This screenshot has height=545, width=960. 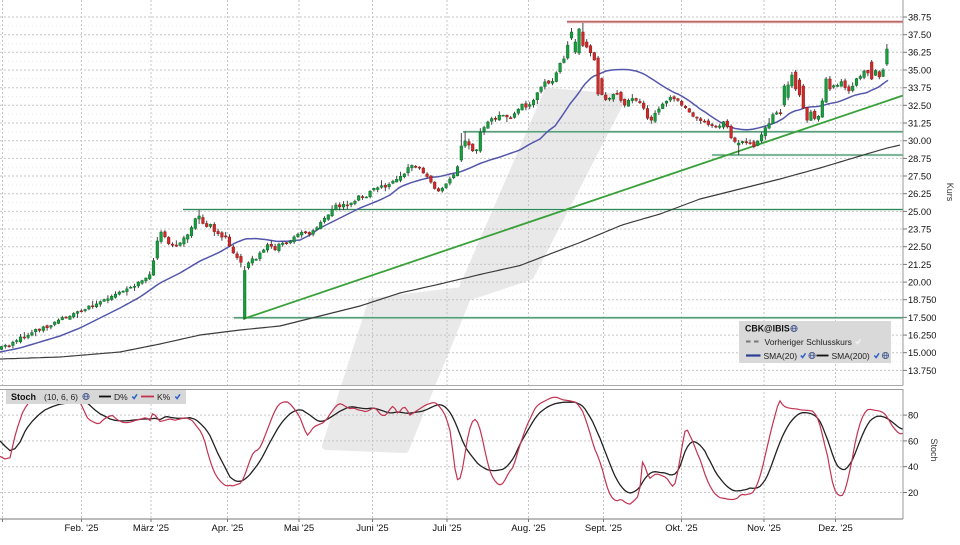 I want to click on svg-text: 22.50, so click(x=919, y=247).